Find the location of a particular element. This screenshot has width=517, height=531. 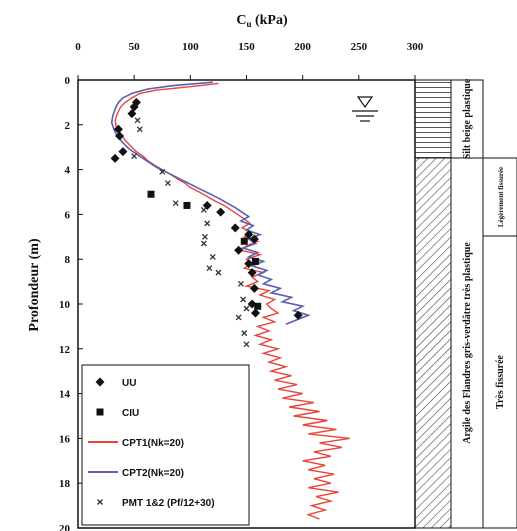

y-tick-label: 14 is located at coordinates (65, 395).